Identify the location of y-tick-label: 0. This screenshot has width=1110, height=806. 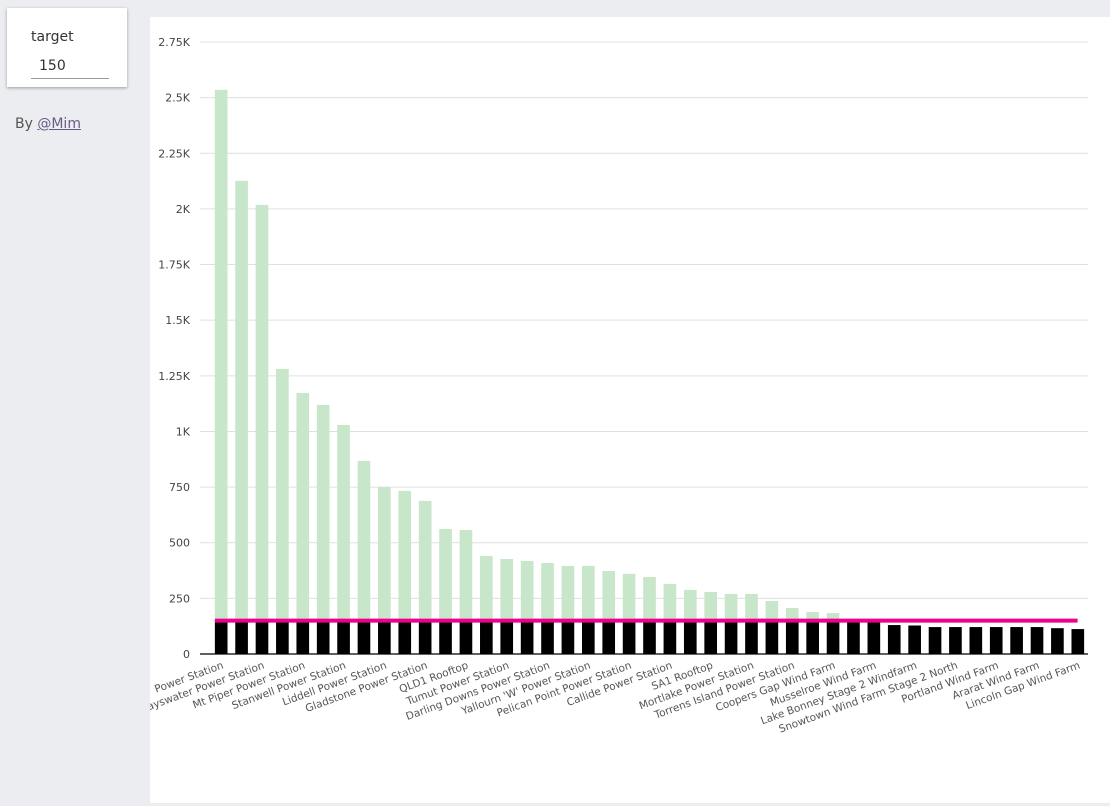
(186, 654).